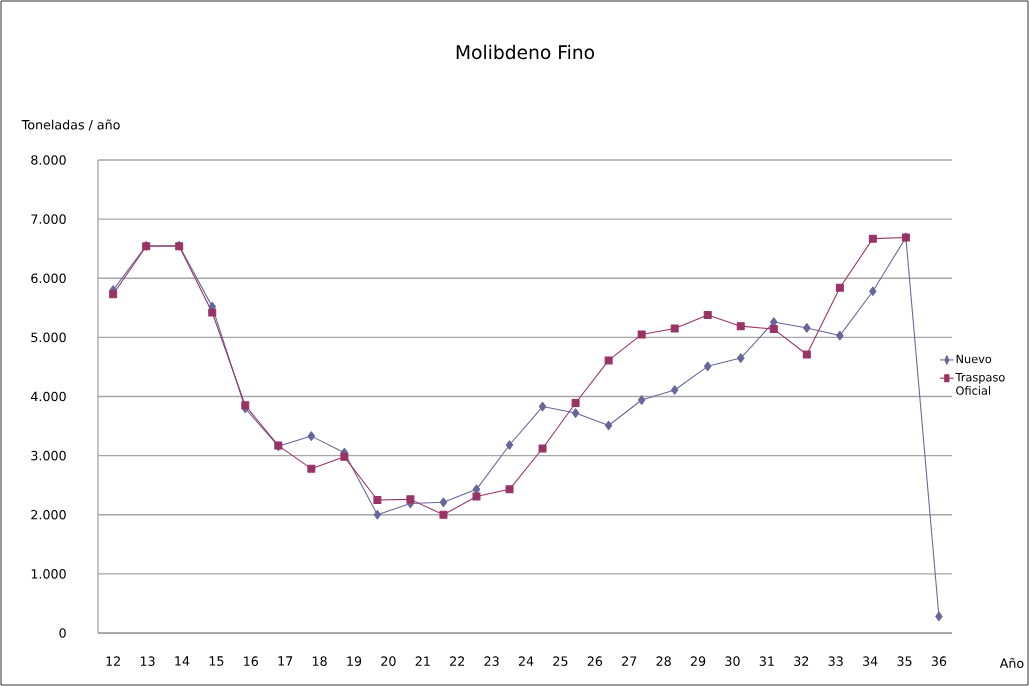 This screenshot has height=686, width=1029. What do you see at coordinates (904, 661) in the screenshot?
I see `x-tick-label: 35` at bounding box center [904, 661].